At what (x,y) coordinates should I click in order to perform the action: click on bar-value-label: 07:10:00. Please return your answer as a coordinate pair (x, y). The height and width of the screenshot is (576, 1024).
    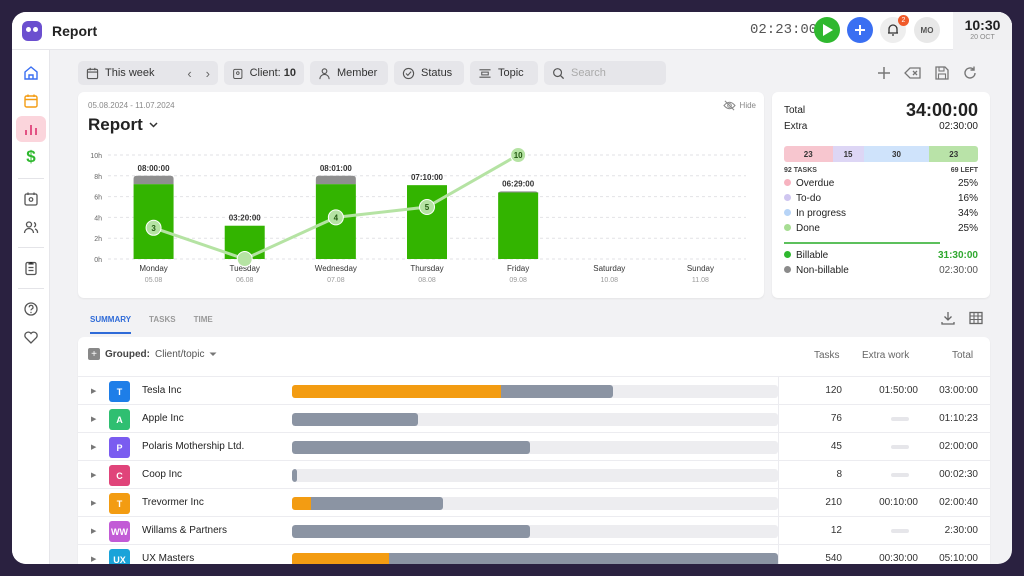
    Looking at the image, I should click on (427, 177).